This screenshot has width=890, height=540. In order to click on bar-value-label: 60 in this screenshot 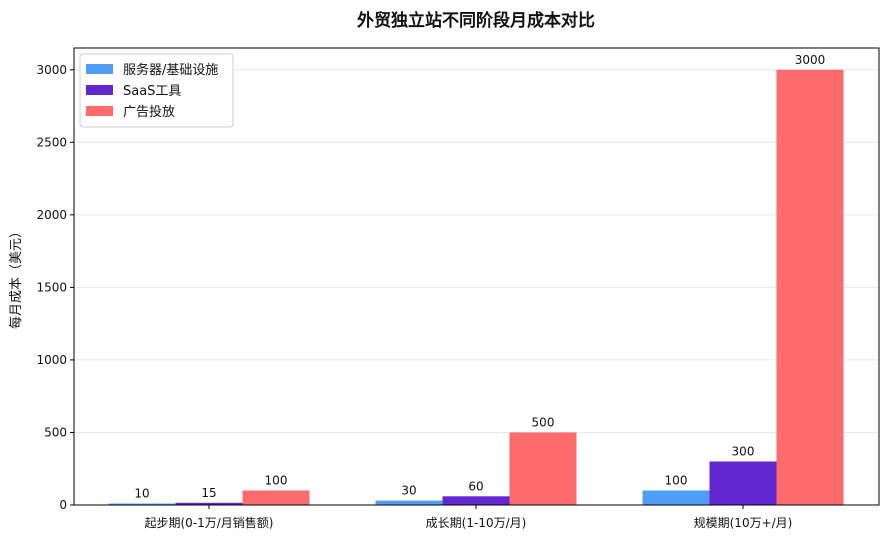, I will do `click(475, 486)`.